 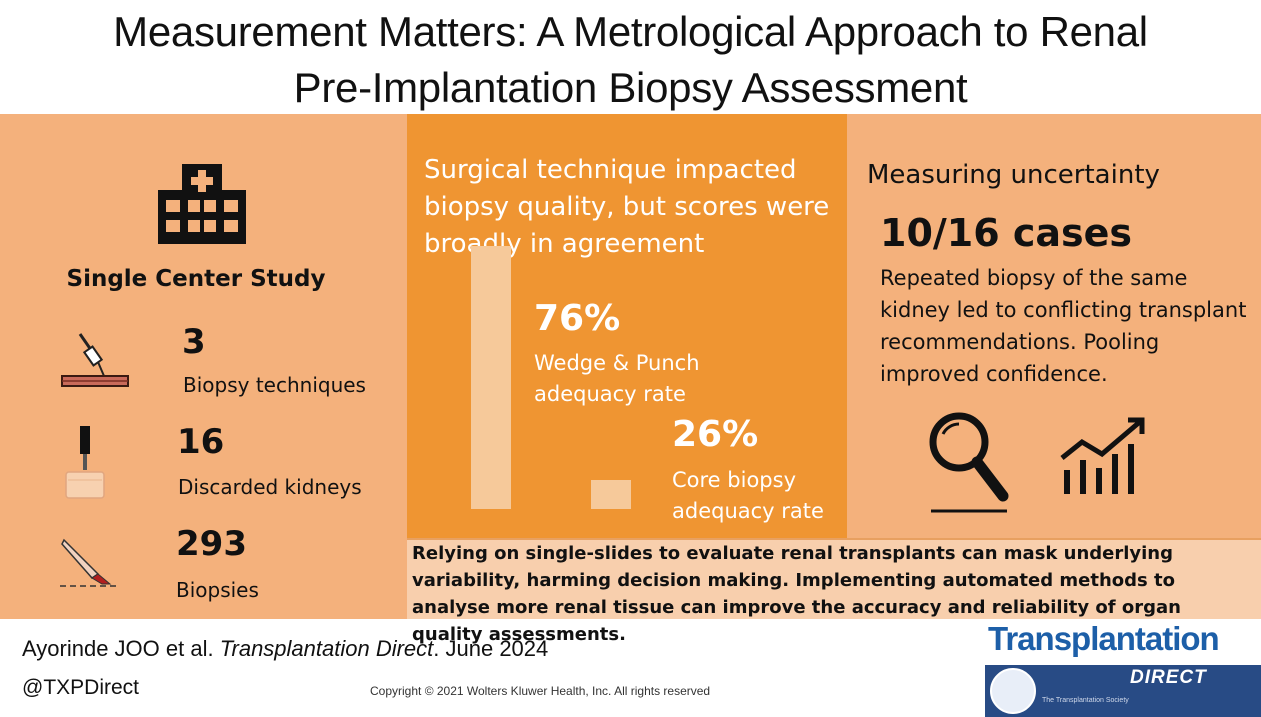 What do you see at coordinates (834, 578) in the screenshot?
I see `conclusion-panel` at bounding box center [834, 578].